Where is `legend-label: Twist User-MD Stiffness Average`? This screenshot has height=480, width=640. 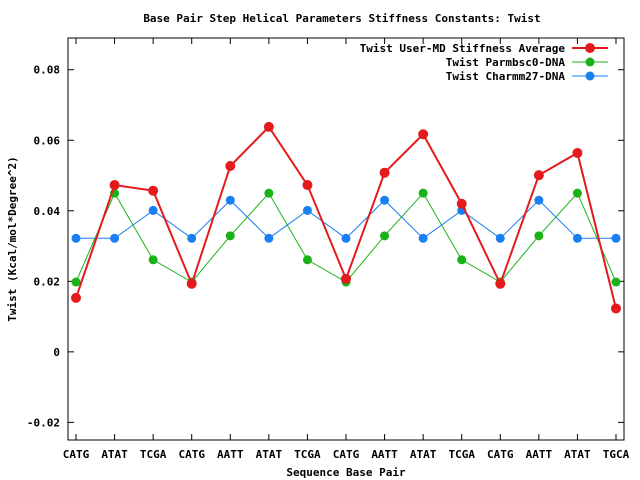
legend-label: Twist User-MD Stiffness Average is located at coordinates (463, 48).